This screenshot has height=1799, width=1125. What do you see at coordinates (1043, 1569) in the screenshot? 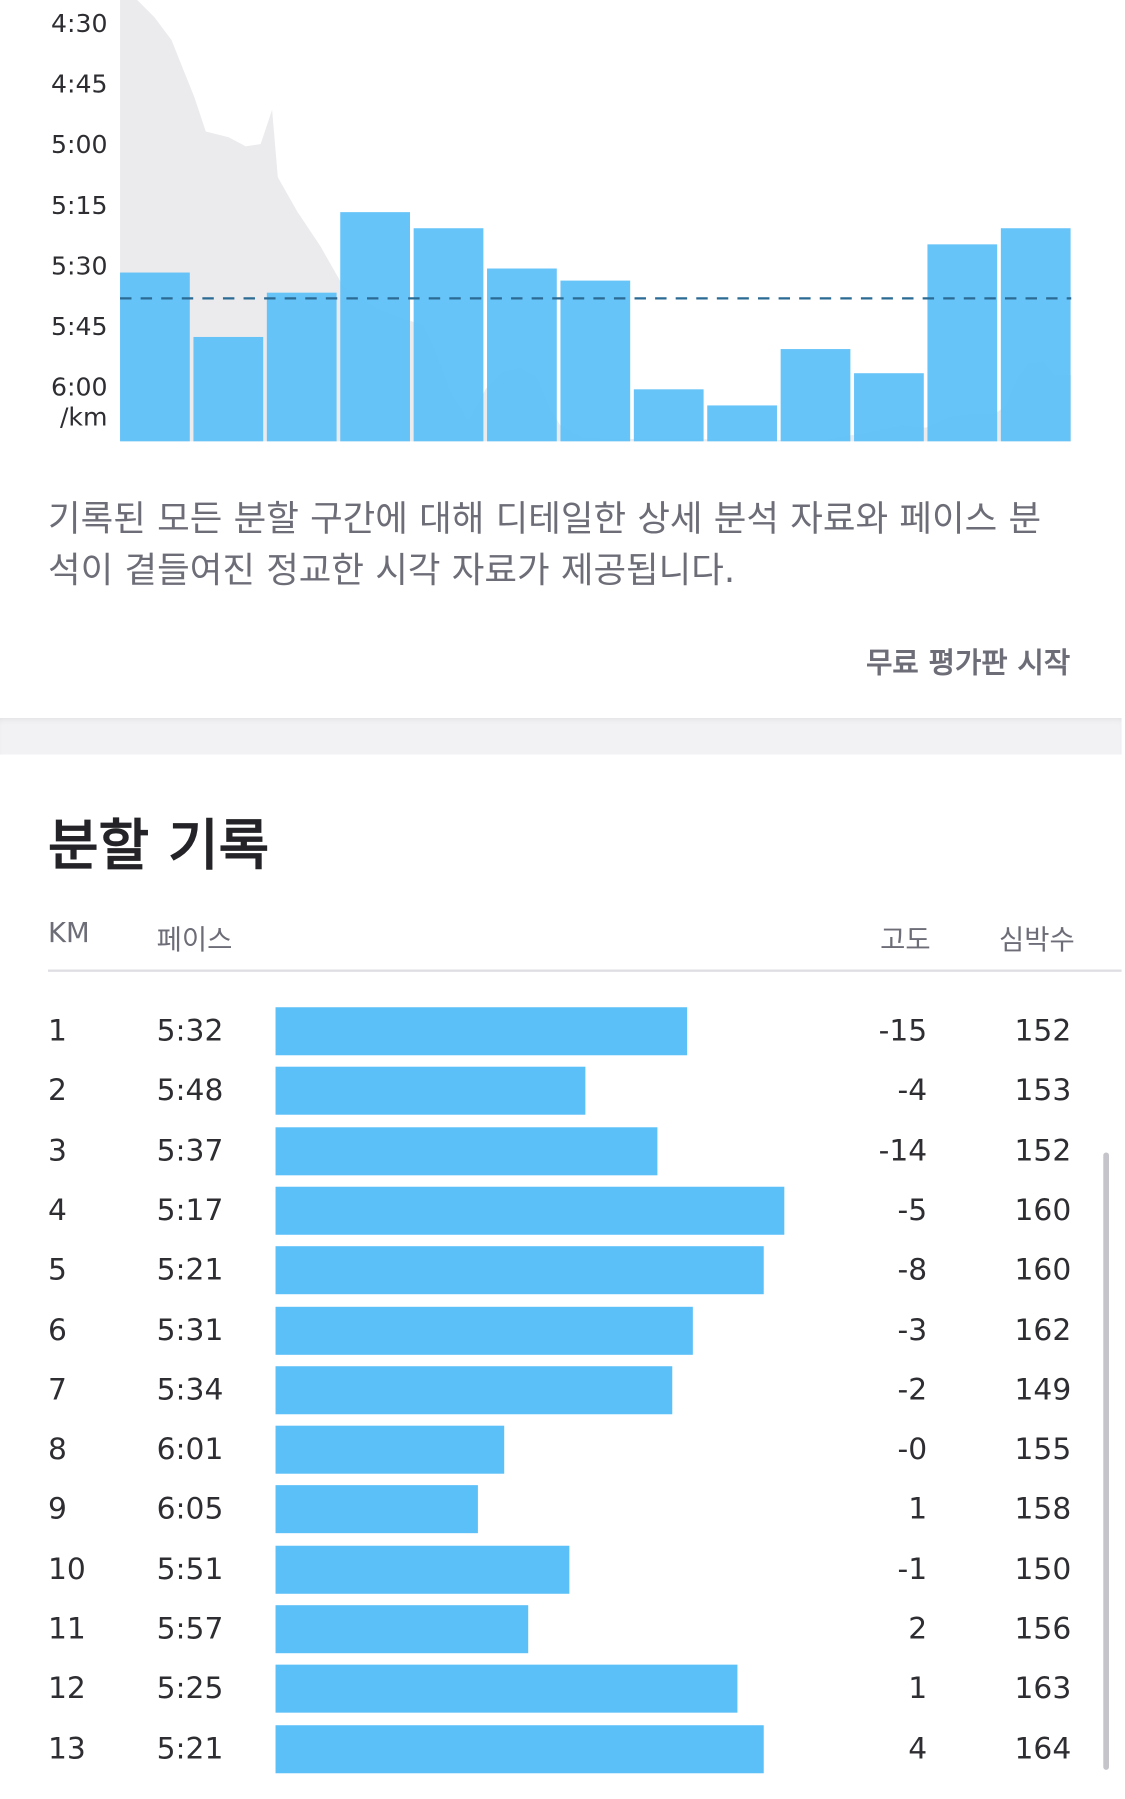
I see `split-heart-rate: 150` at bounding box center [1043, 1569].